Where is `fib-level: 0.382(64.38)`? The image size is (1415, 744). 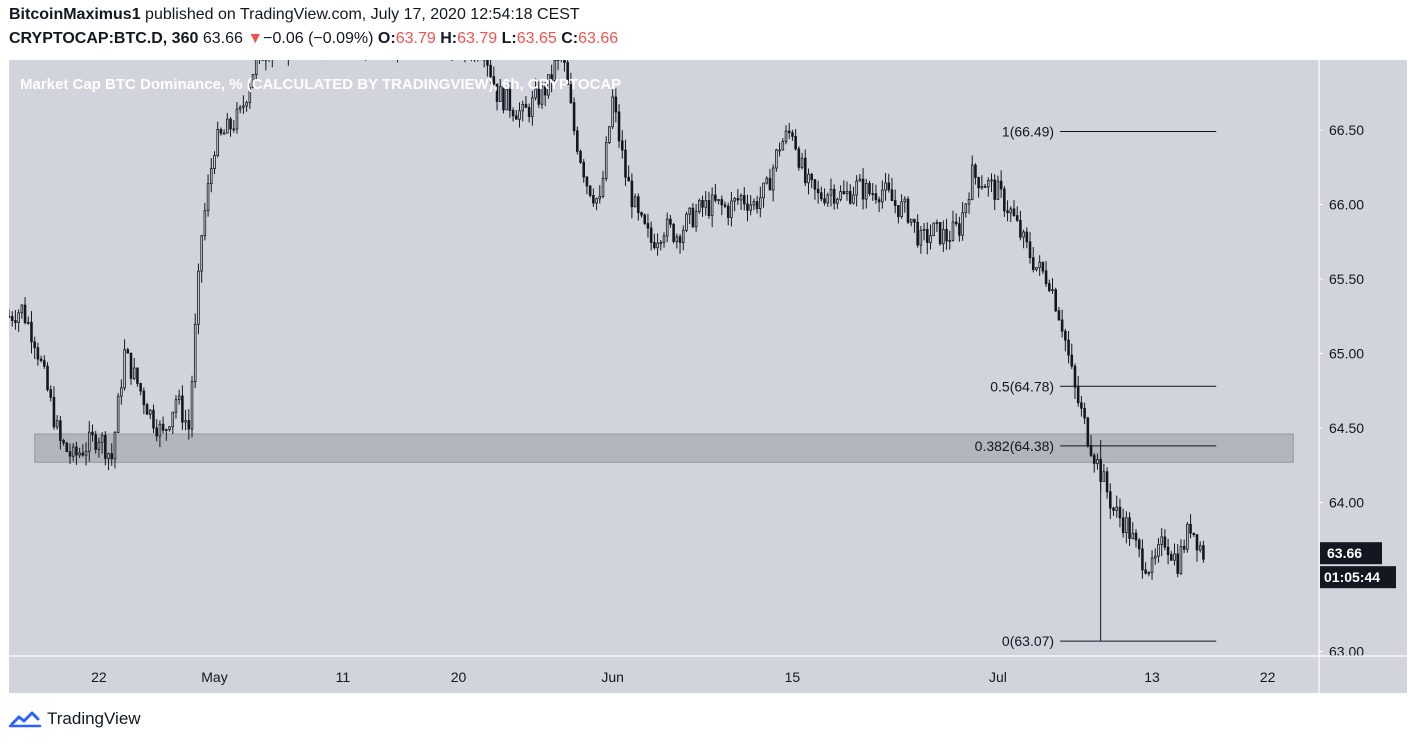
fib-level: 0.382(64.38) is located at coordinates (1096, 446).